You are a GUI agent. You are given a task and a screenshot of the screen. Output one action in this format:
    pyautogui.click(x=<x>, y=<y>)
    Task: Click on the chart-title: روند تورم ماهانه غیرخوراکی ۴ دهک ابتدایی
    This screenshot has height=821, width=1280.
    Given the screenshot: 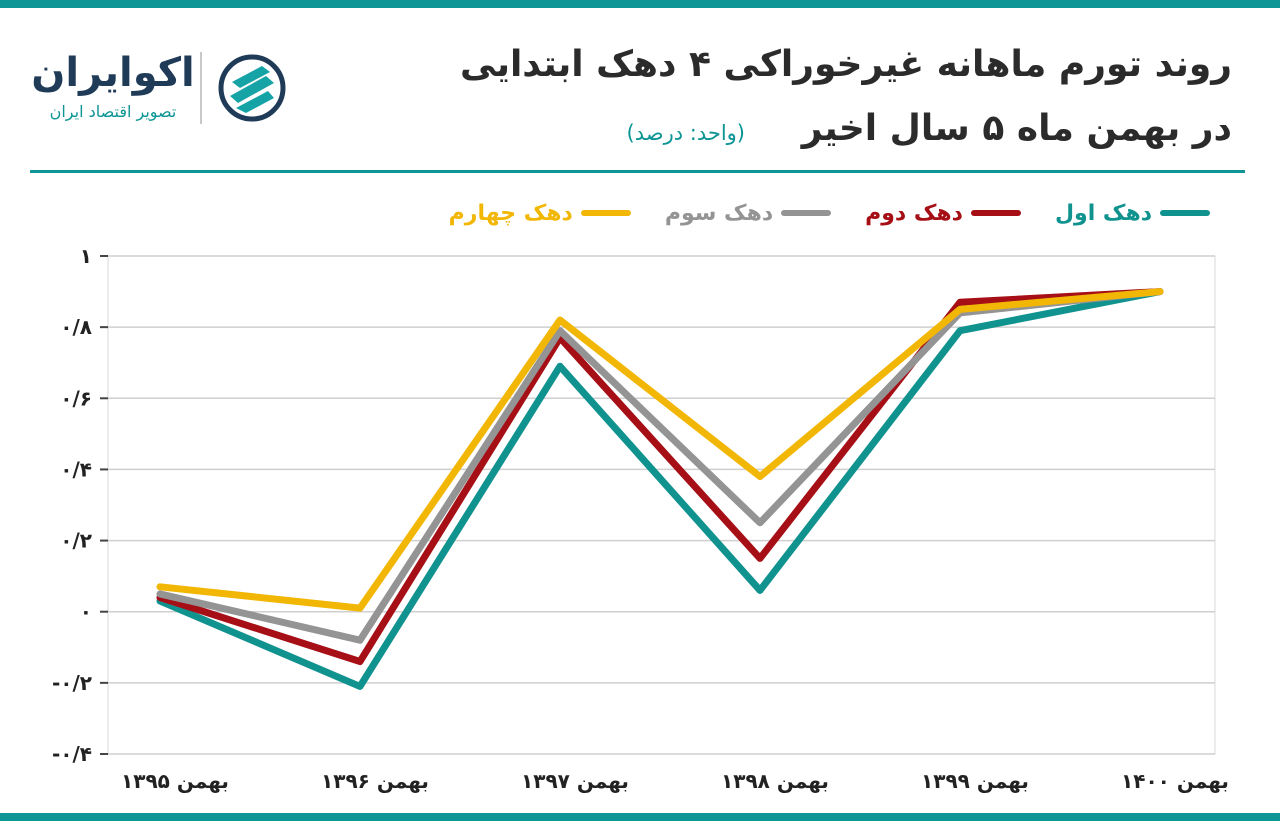 What is the action you would take?
    pyautogui.click(x=846, y=64)
    